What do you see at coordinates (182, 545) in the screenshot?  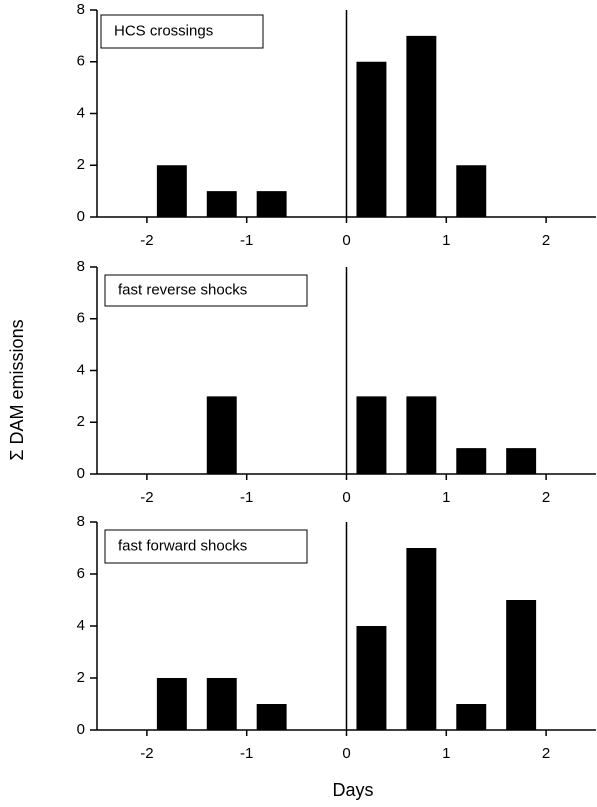 I see `annotation: fast forward shocks` at bounding box center [182, 545].